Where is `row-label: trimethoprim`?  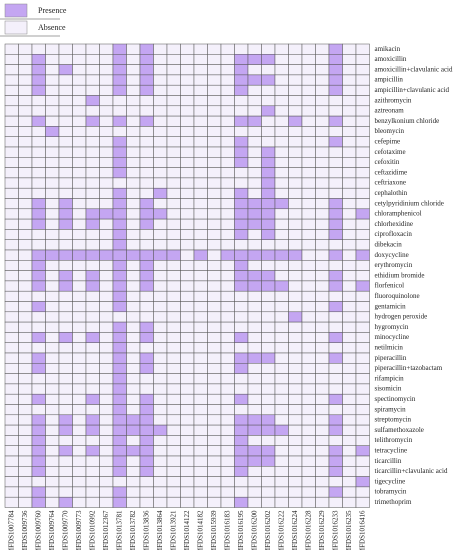
row-label: trimethoprim is located at coordinates (393, 502).